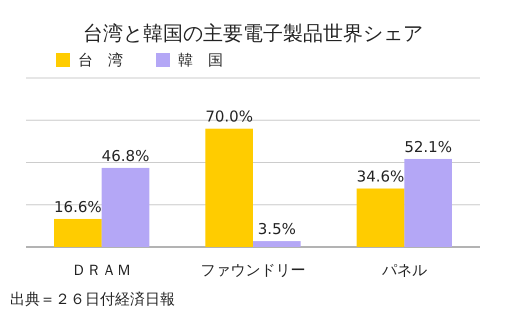  What do you see at coordinates (253, 33) in the screenshot?
I see `chart-title: 台湾と韓国の主要電子製品世界シェア` at bounding box center [253, 33].